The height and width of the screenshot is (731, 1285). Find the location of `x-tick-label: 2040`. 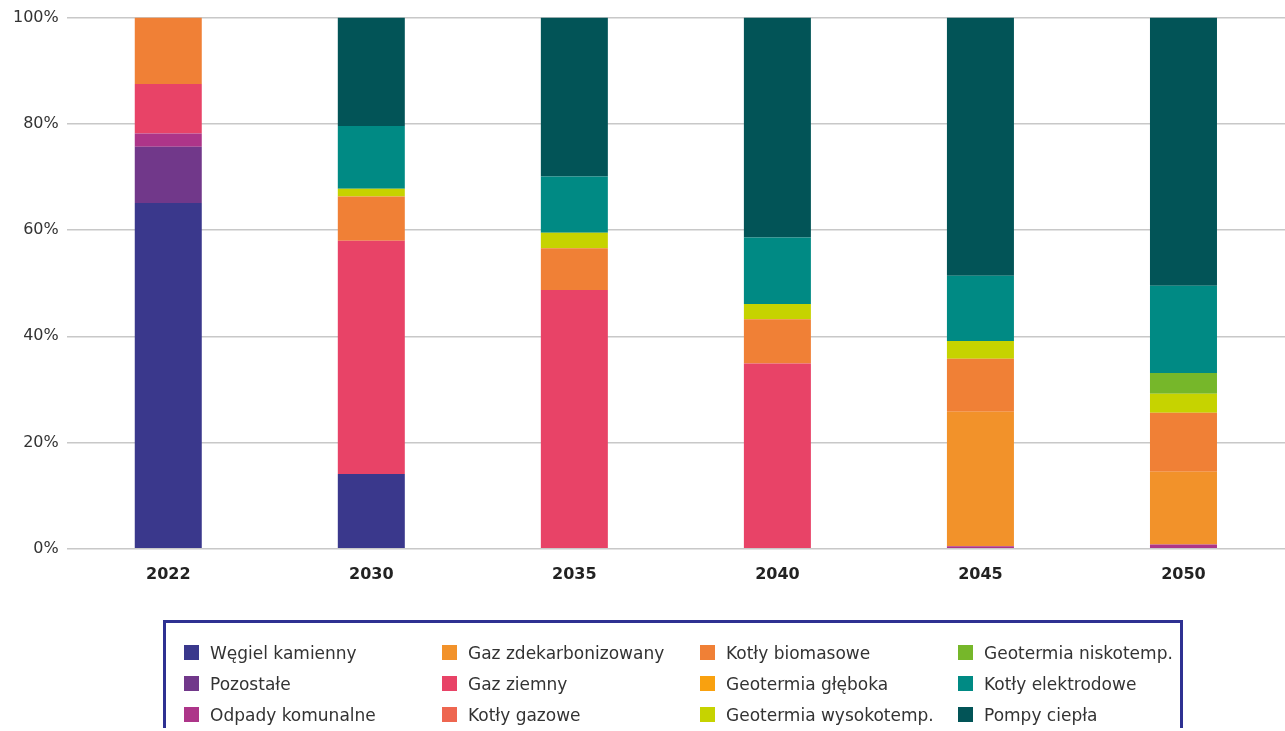

x-tick-label: 2040 is located at coordinates (777, 573).